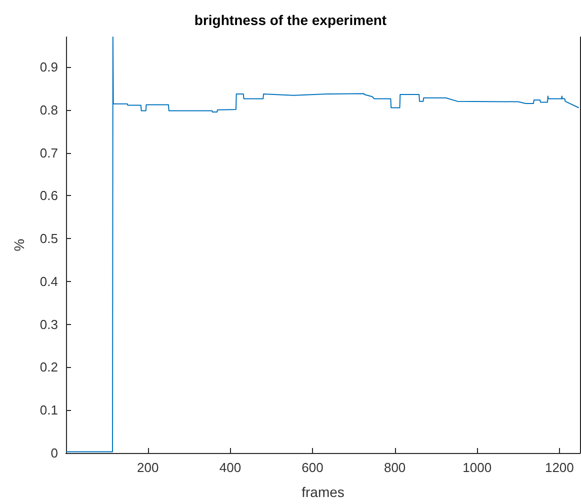 The image size is (581, 504). What do you see at coordinates (323, 492) in the screenshot?
I see `x-axis-title: frames` at bounding box center [323, 492].